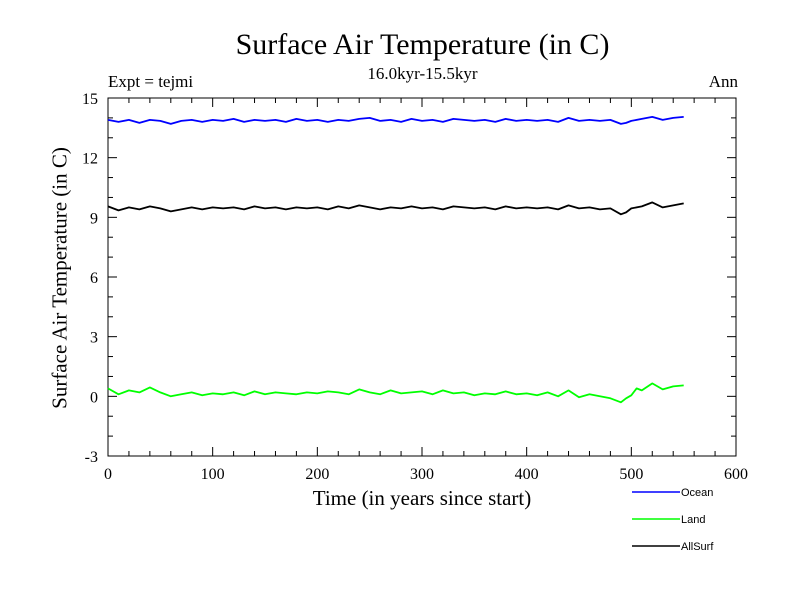 Image resolution: width=800 pixels, height=600 pixels. Describe the element at coordinates (527, 474) in the screenshot. I see `x-tick-label: 400` at that location.